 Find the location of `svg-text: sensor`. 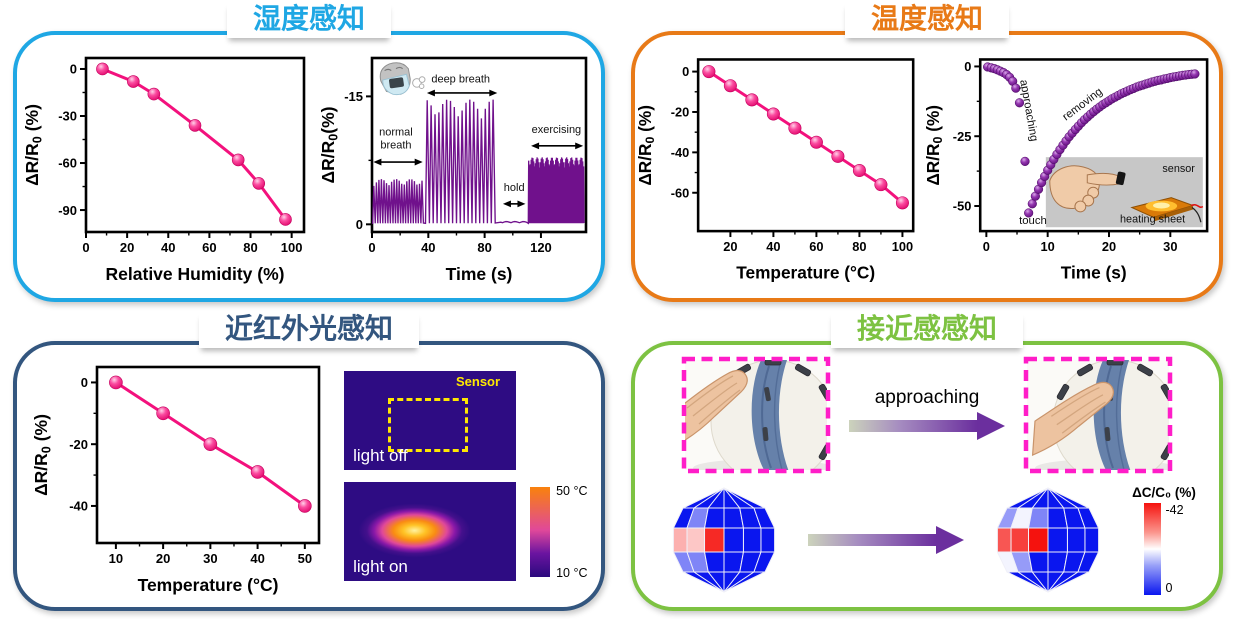

svg-text: sensor is located at coordinates (1178, 168).